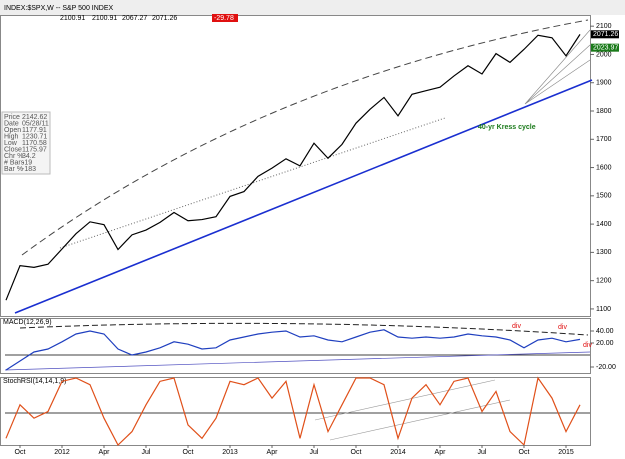 Image resolution: width=625 pixels, height=459 pixels. I want to click on info-value: 05/28/11, so click(35, 123).